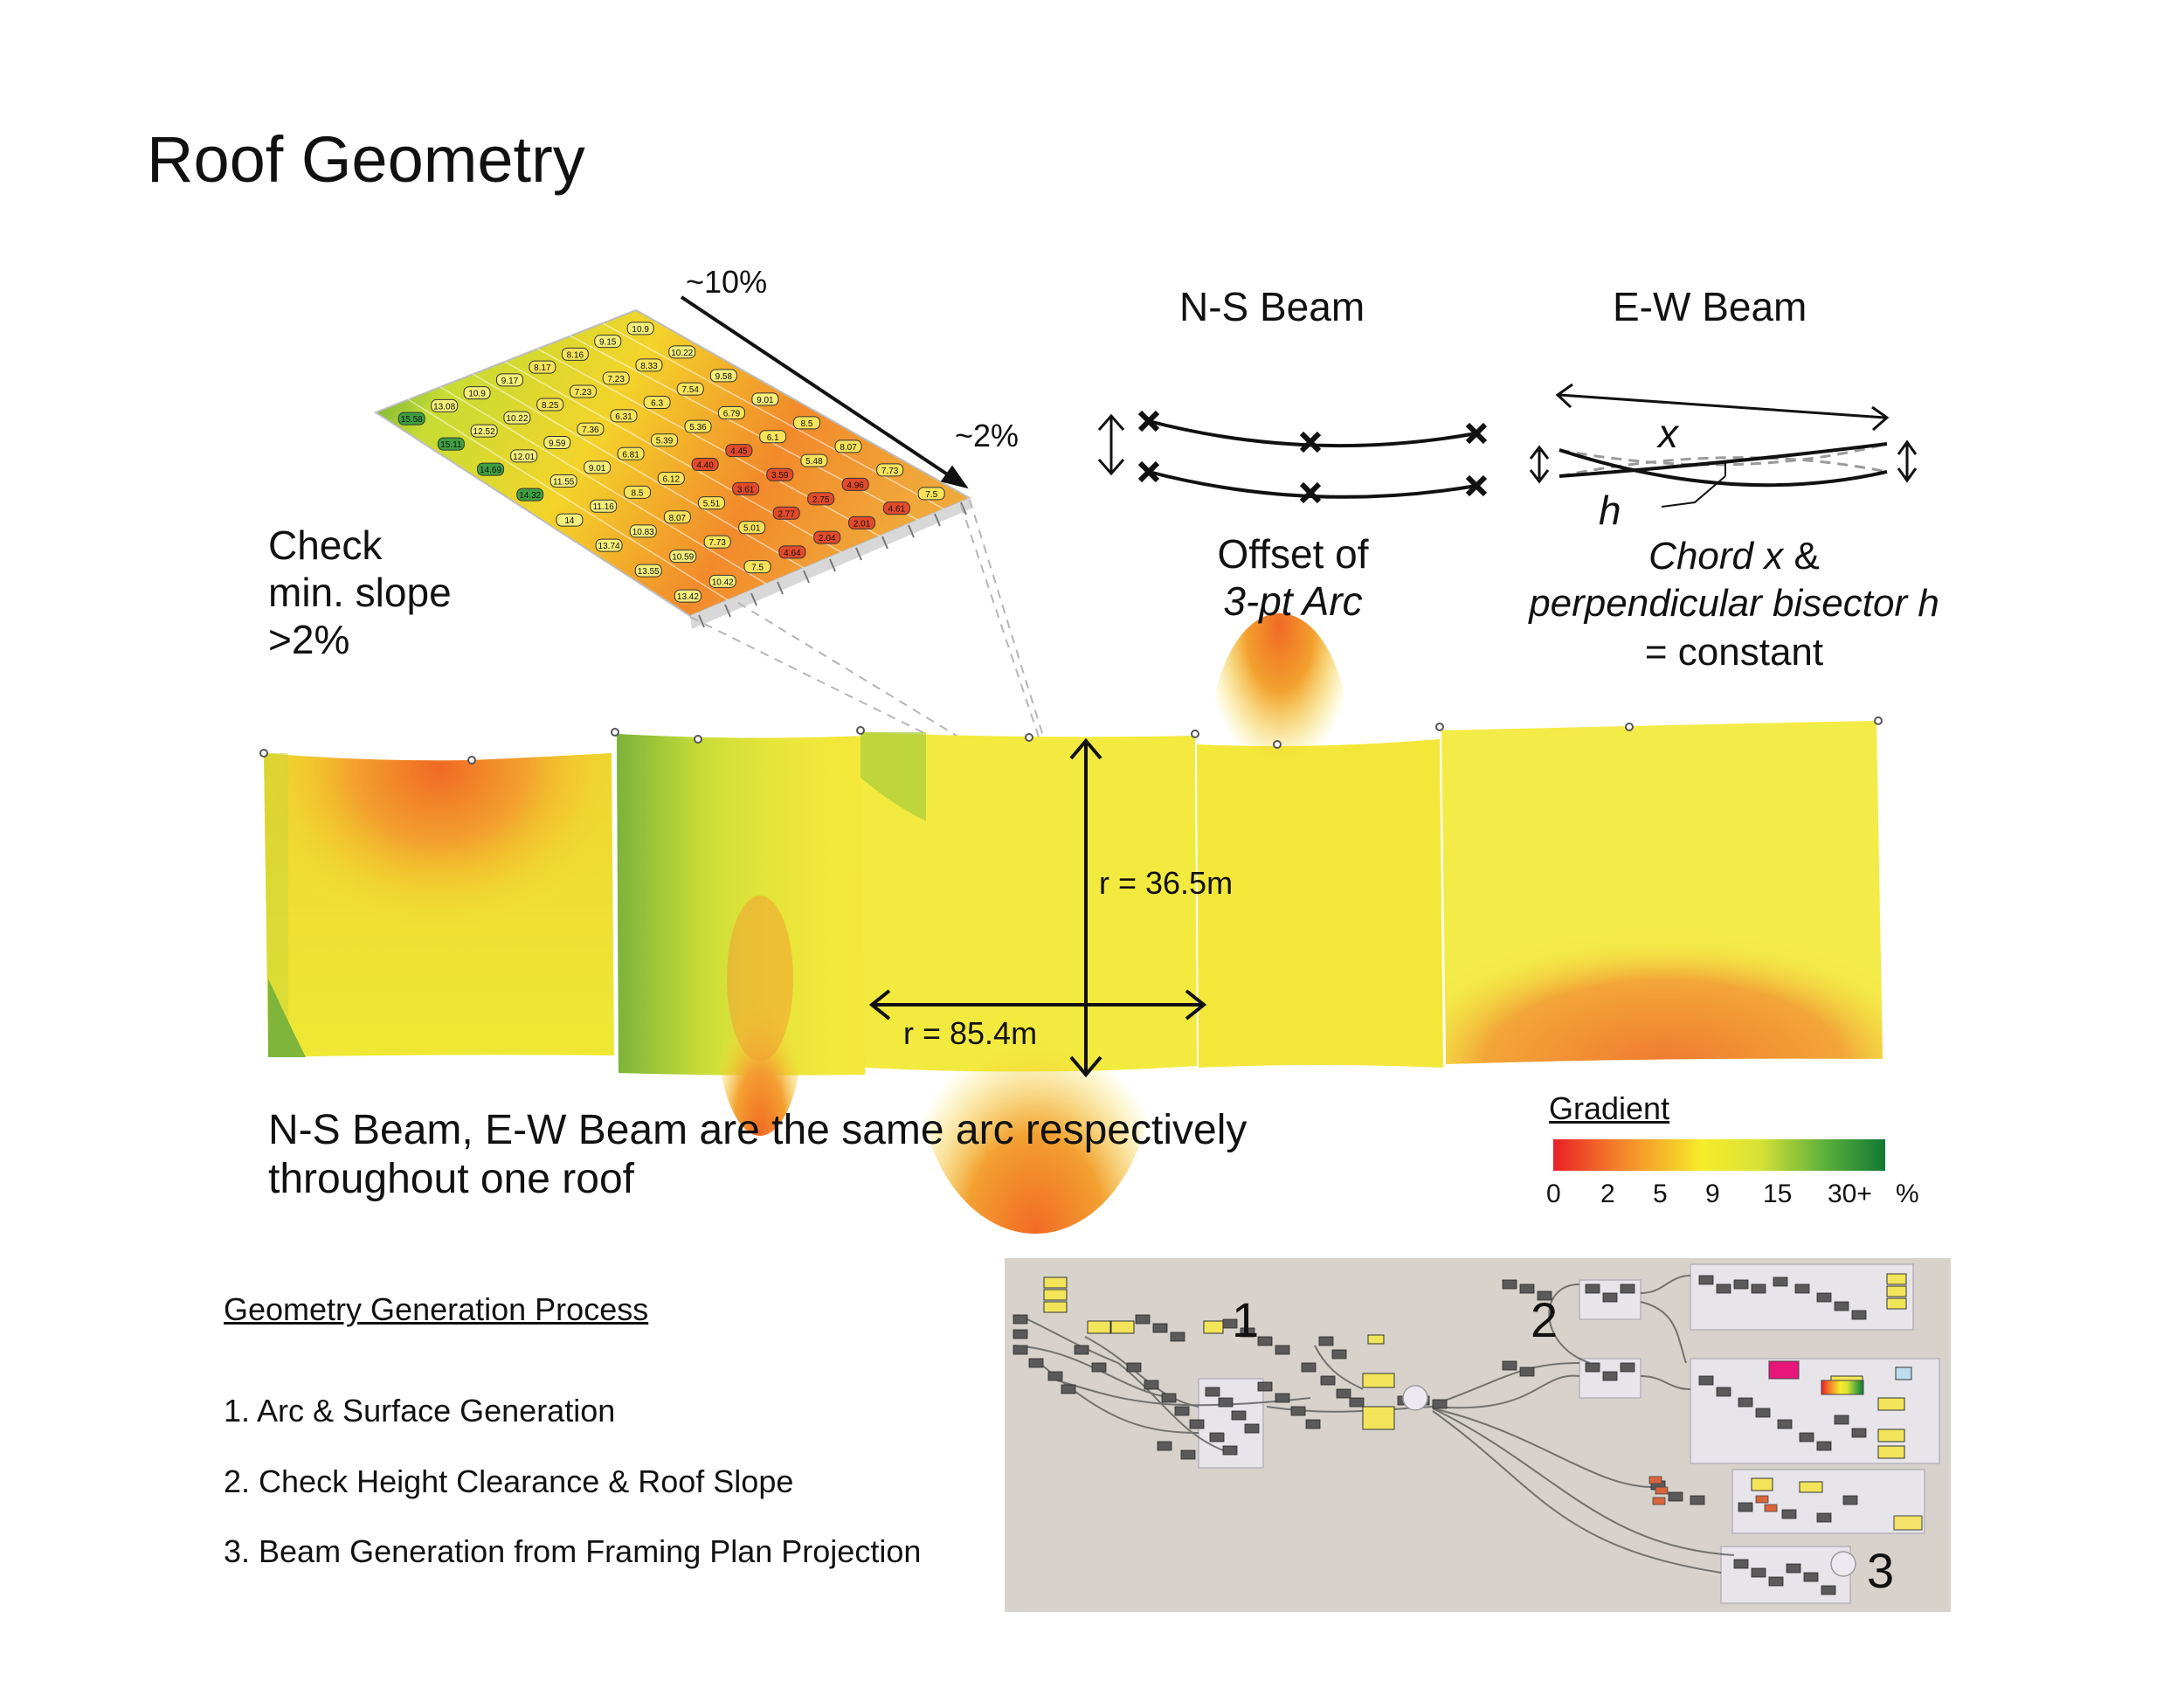  I want to click on cell-value-text: 2.04, so click(827, 538).